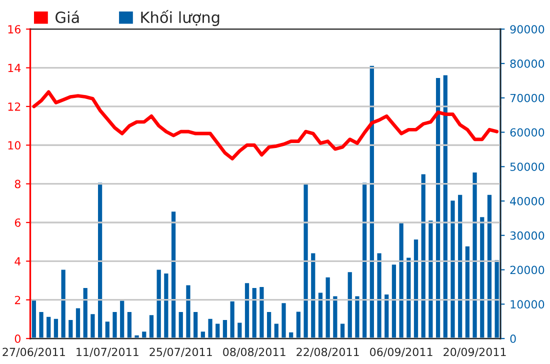 This screenshot has width=550, height=364. What do you see at coordinates (14, 68) in the screenshot?
I see `y-tick-label: 14` at bounding box center [14, 68].